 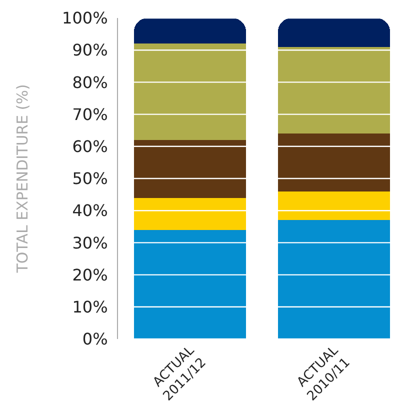 I want to click on y-tick-label: 0%, so click(x=95, y=339).